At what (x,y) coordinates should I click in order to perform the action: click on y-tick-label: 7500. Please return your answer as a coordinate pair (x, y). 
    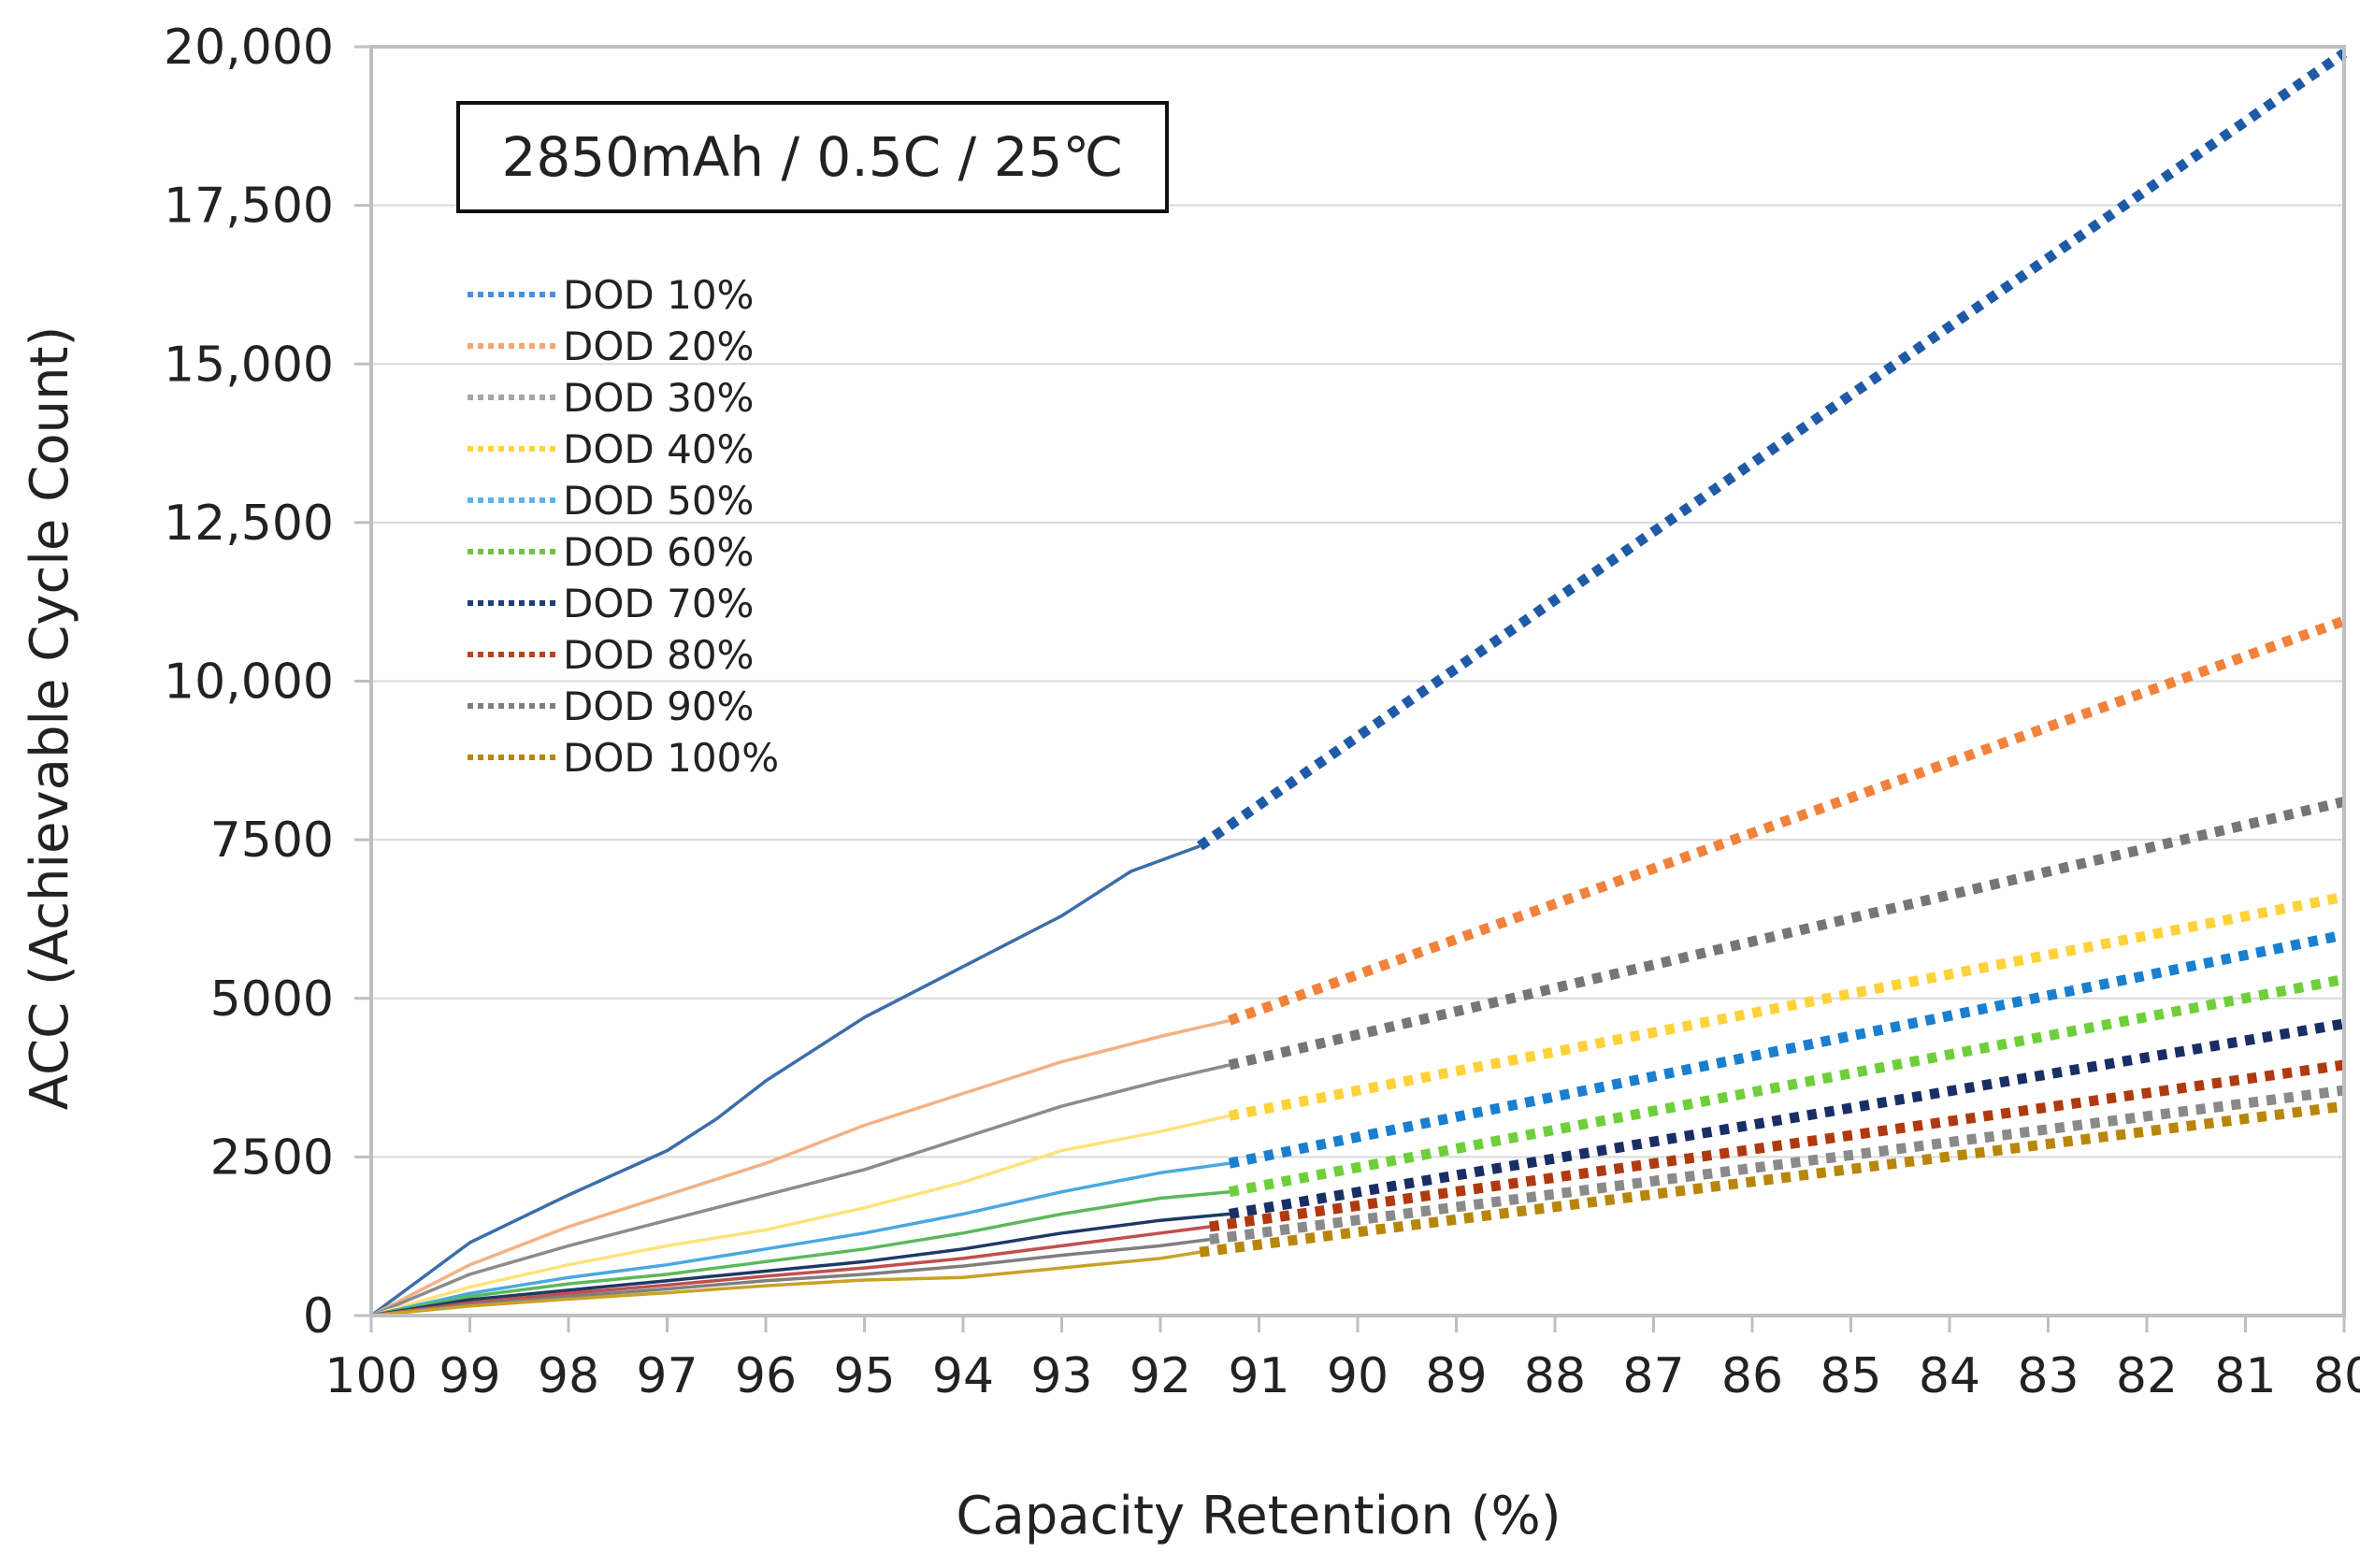
    Looking at the image, I should click on (272, 841).